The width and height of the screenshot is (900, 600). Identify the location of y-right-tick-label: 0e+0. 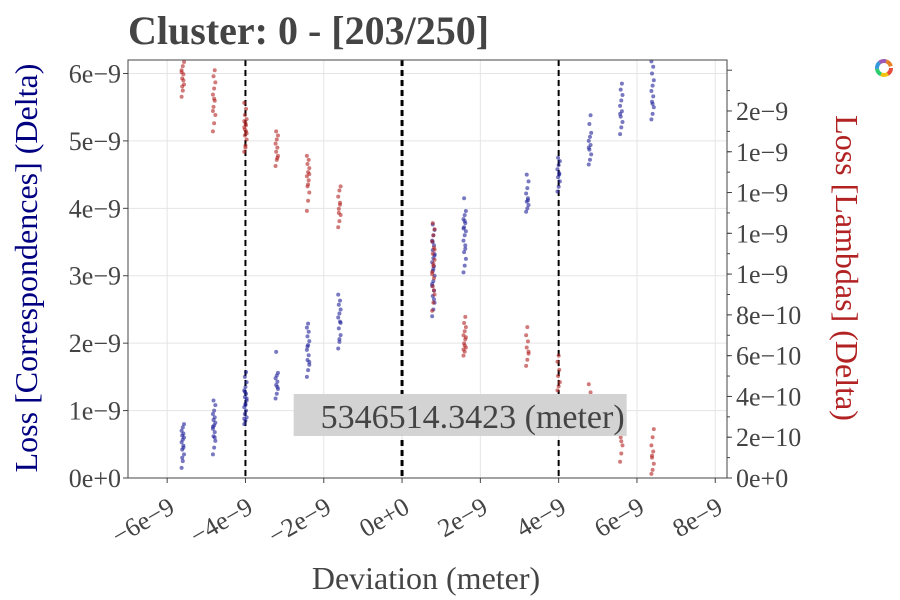
(762, 478).